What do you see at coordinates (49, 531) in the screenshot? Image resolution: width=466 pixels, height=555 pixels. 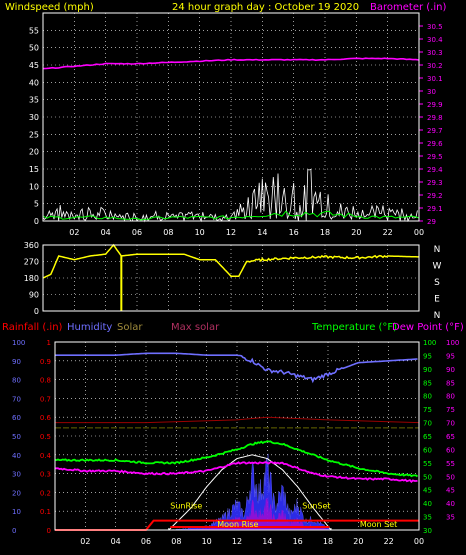 I see `rain-y-tick-label: 0` at bounding box center [49, 531].